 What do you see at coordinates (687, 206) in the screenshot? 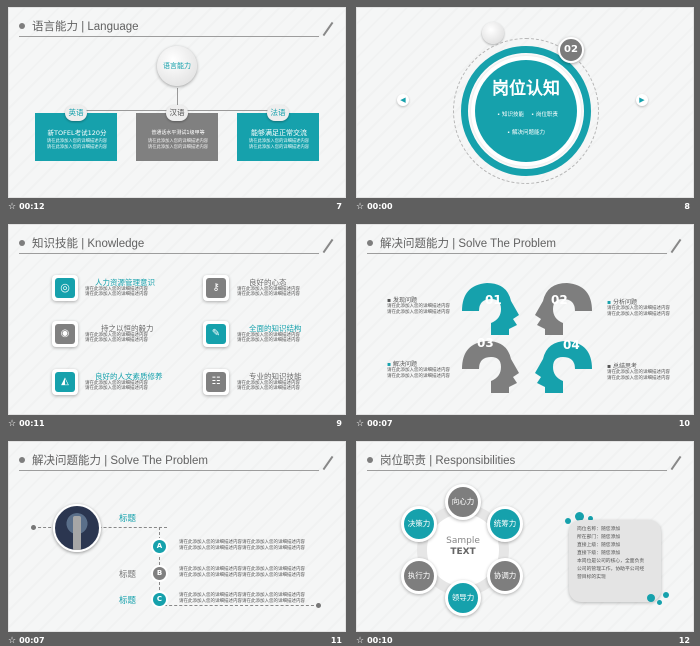
I see `slide-number: 8` at bounding box center [687, 206].